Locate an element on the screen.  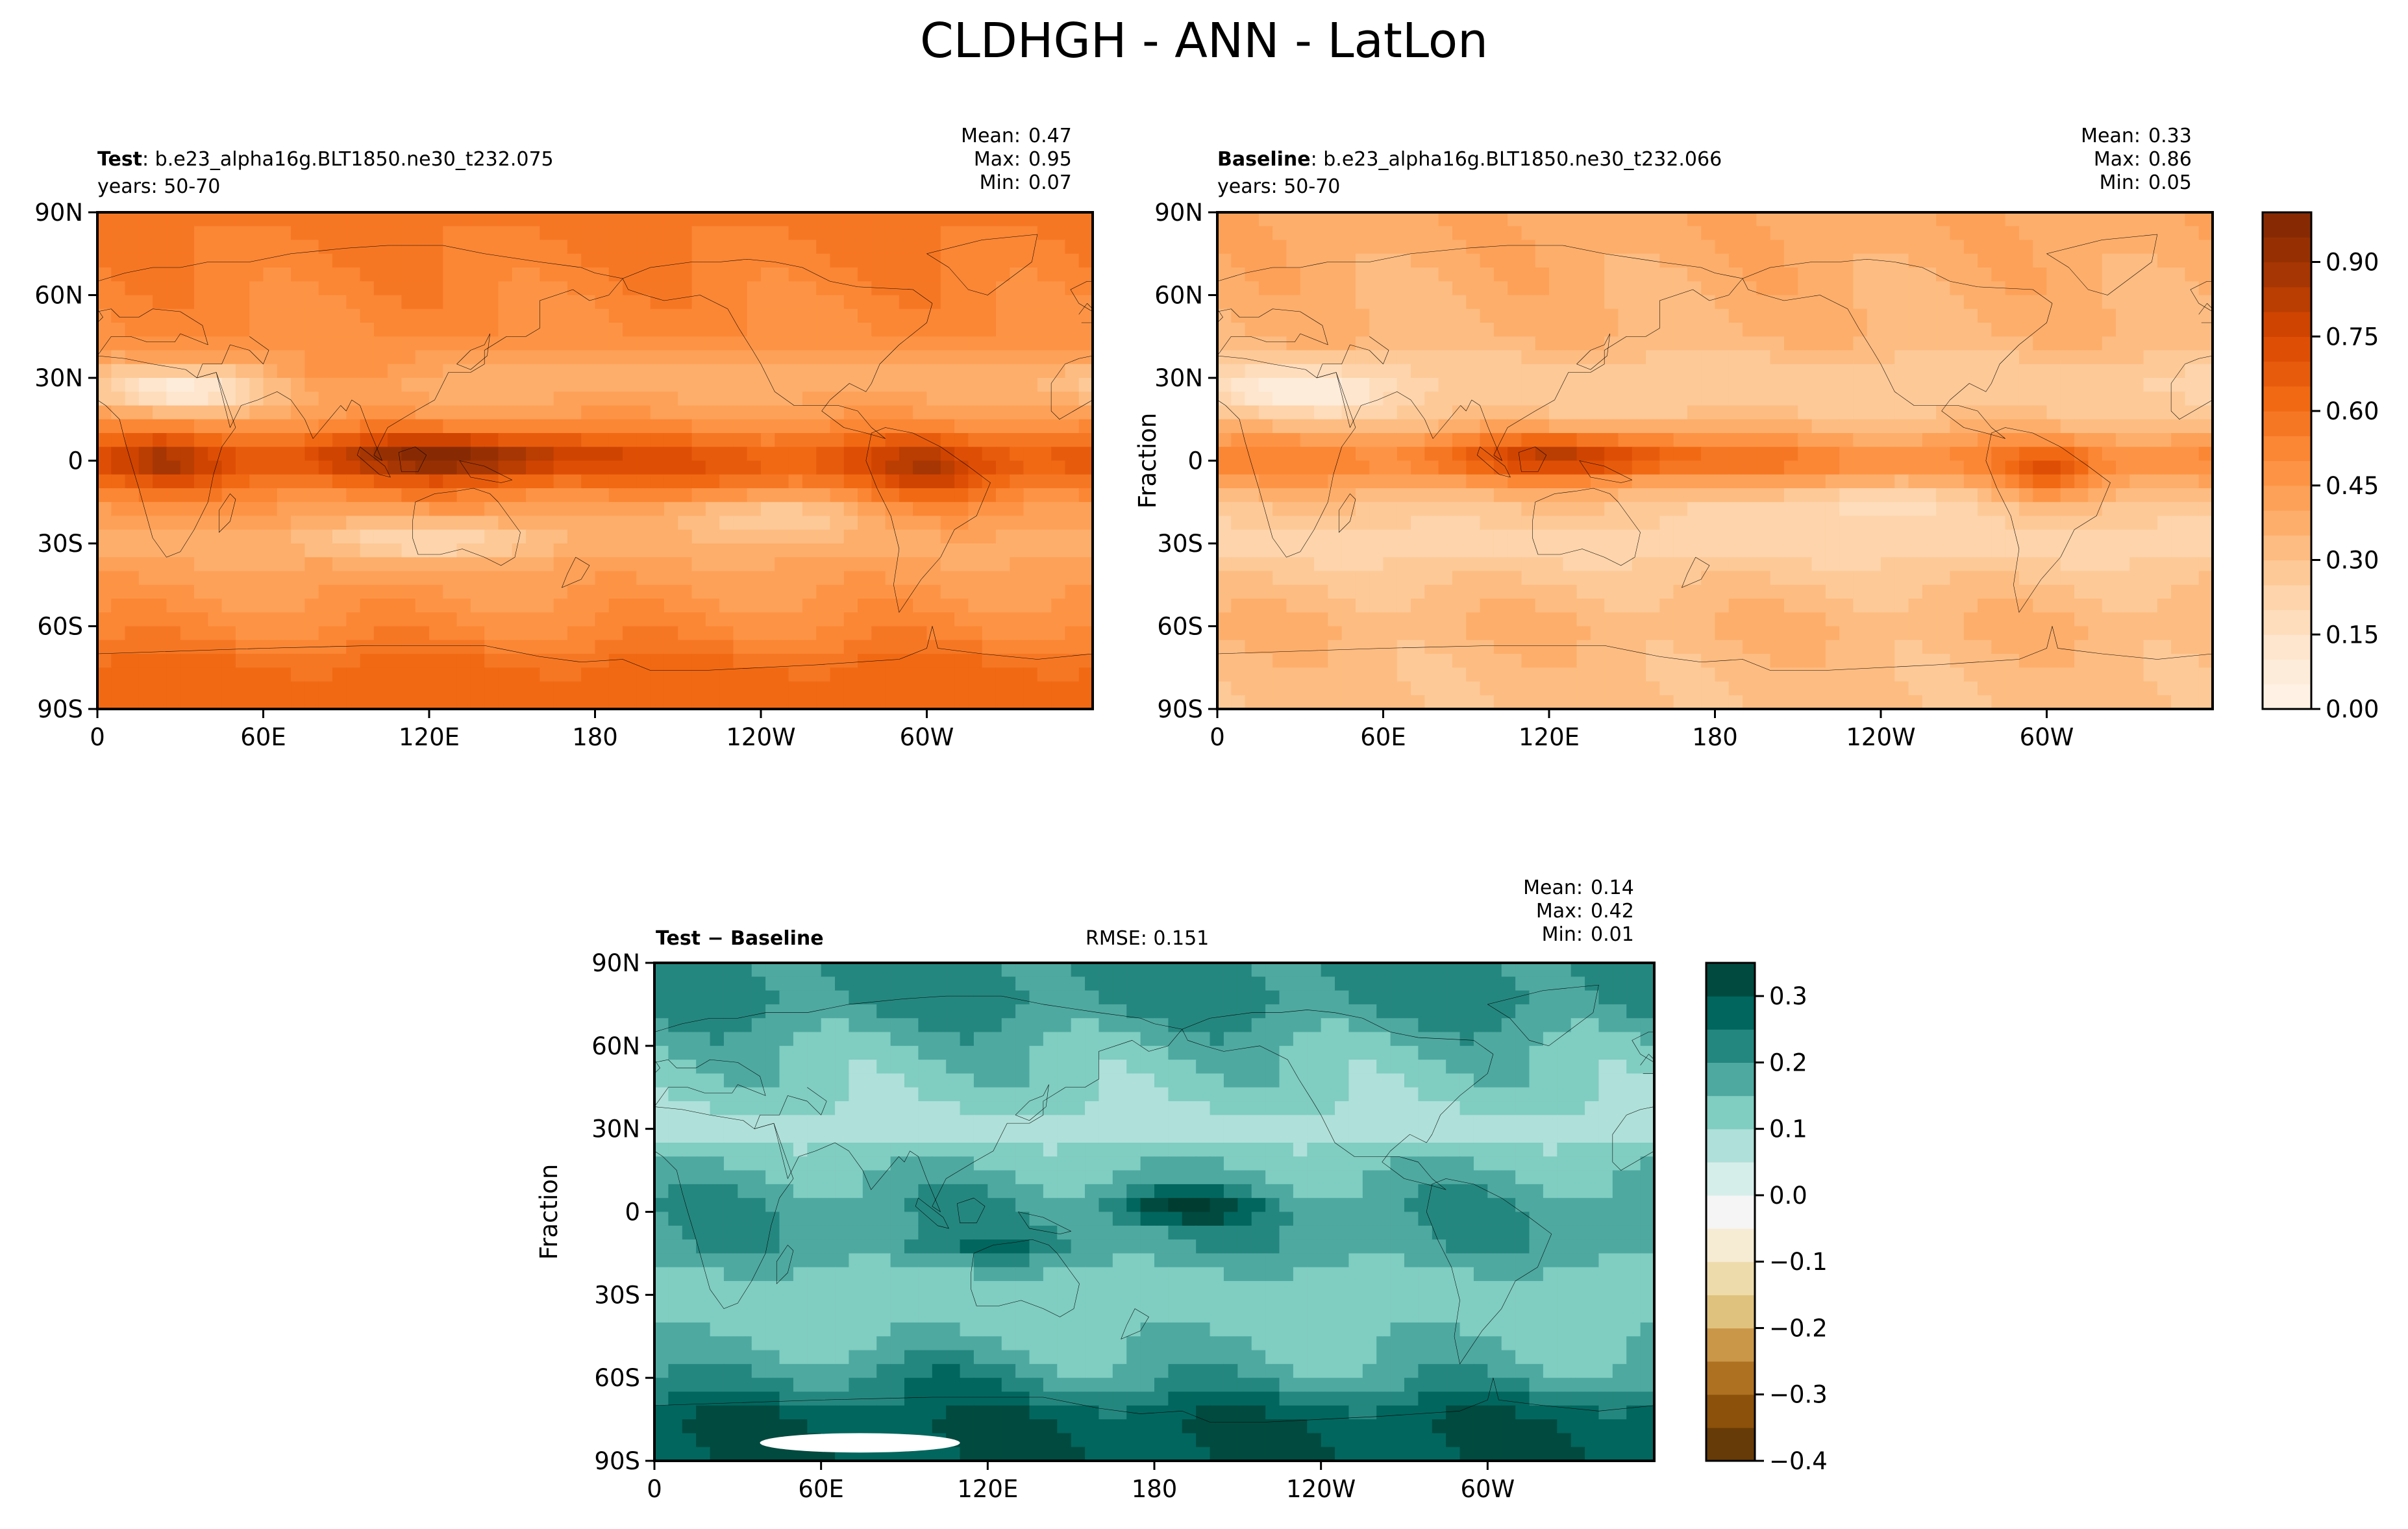
diff-stats: Mean: 0.14 Max: 0.42 Min: 0.01 is located at coordinates (1495, 911).